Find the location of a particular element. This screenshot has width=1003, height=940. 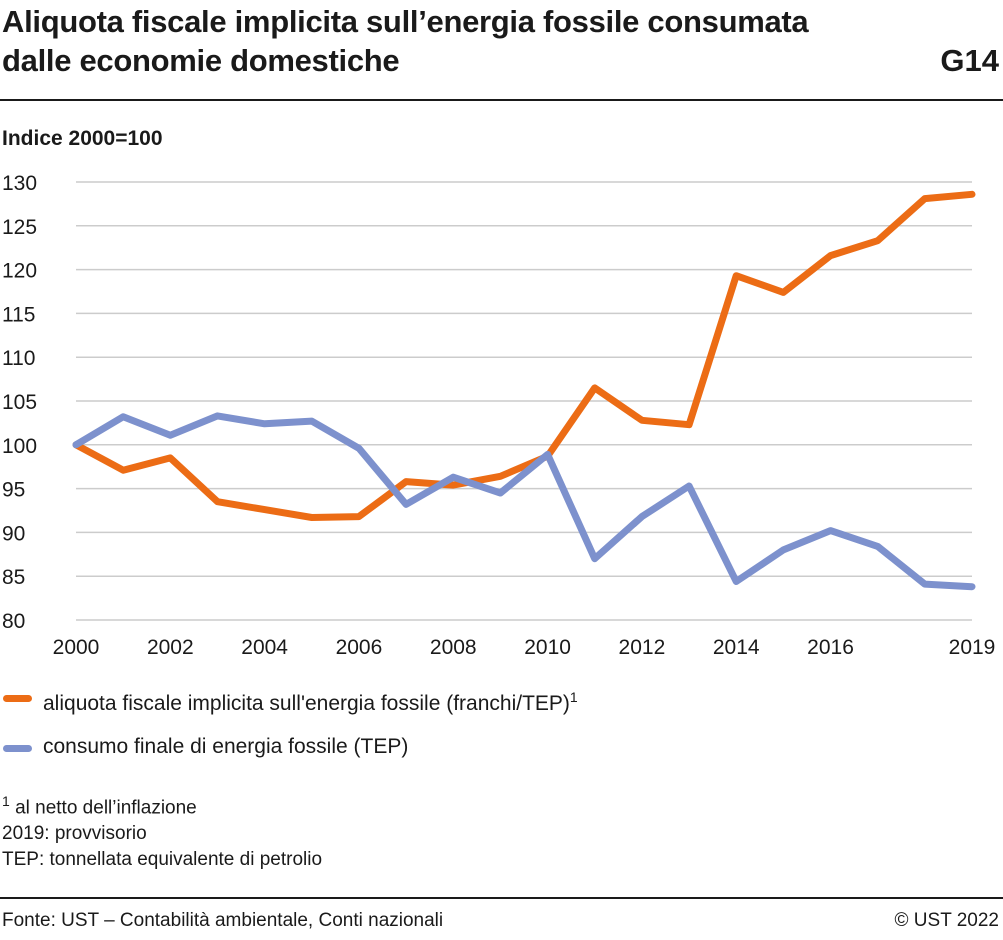

footnote-provisional: 2019: provvisorio is located at coordinates (74, 834).